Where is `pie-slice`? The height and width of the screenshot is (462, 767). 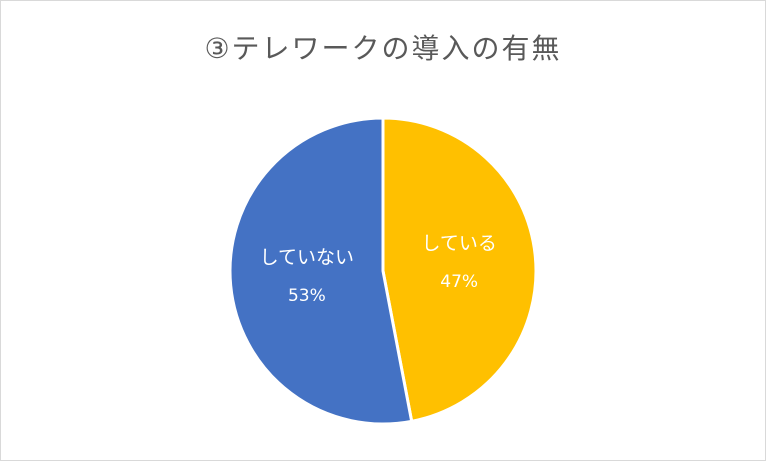
pie-slice is located at coordinates (459, 269).